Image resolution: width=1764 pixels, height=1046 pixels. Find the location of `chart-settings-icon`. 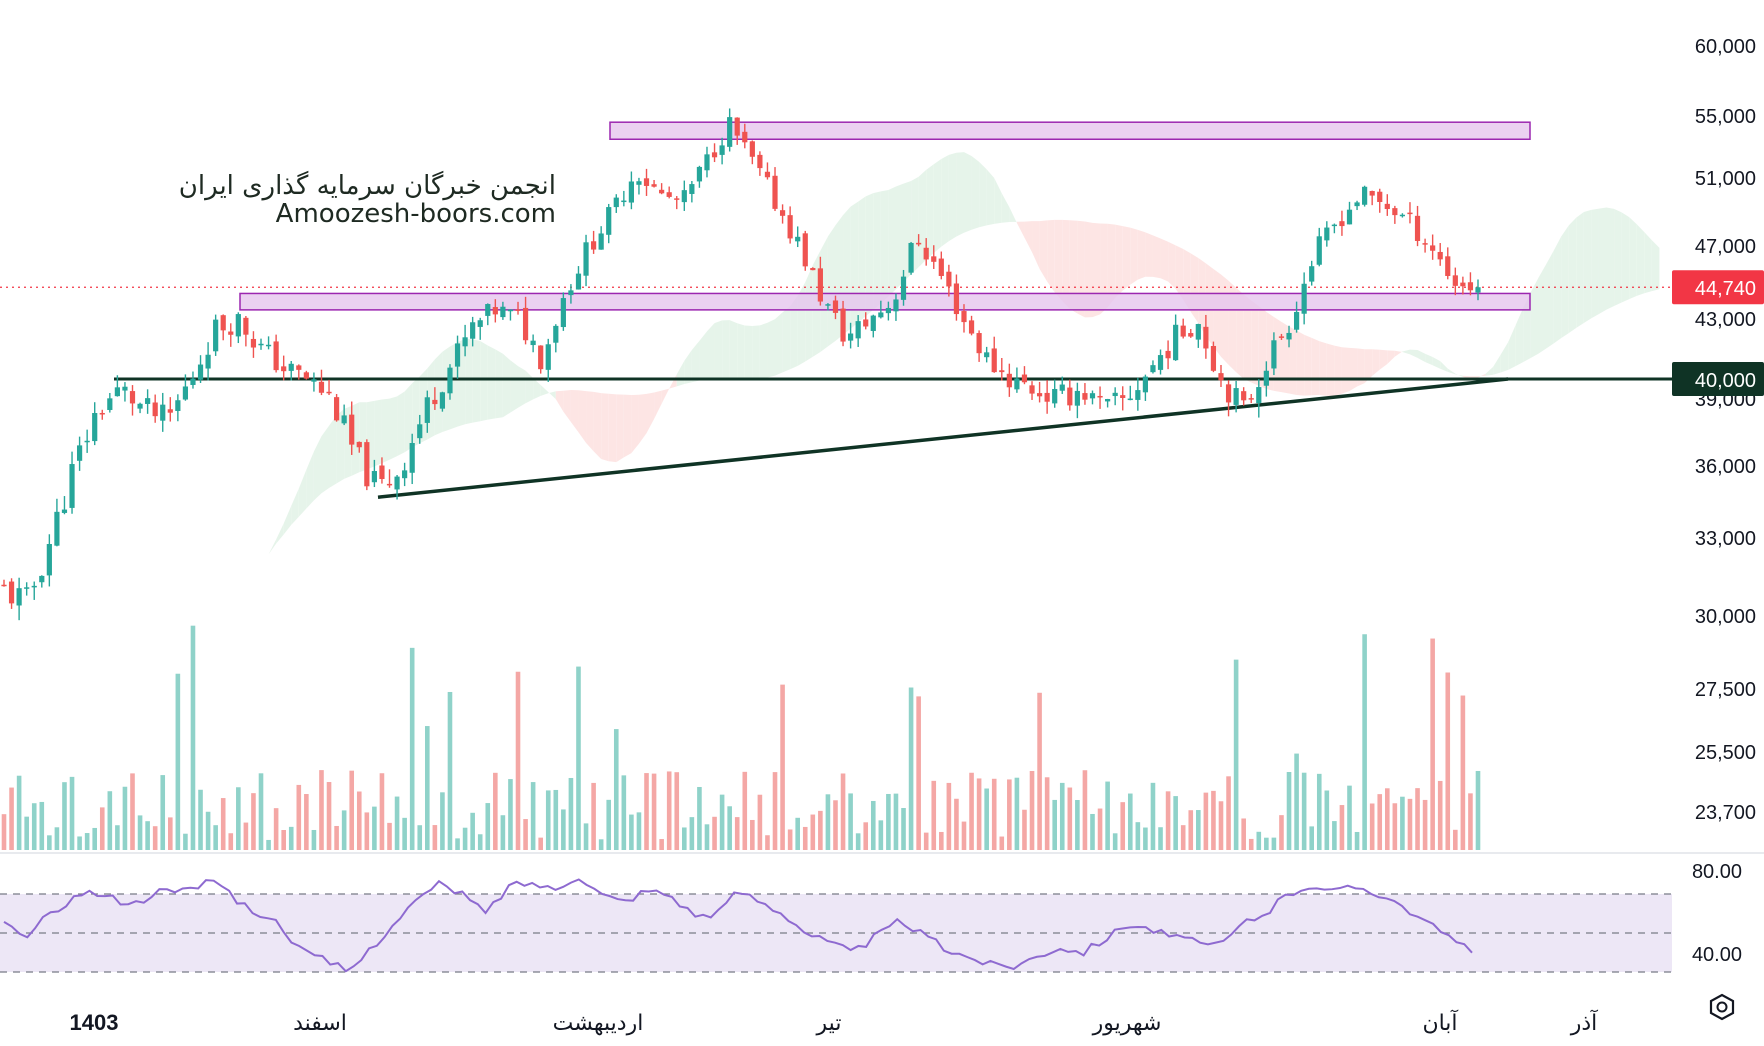

chart-settings-icon is located at coordinates (1722, 1007).